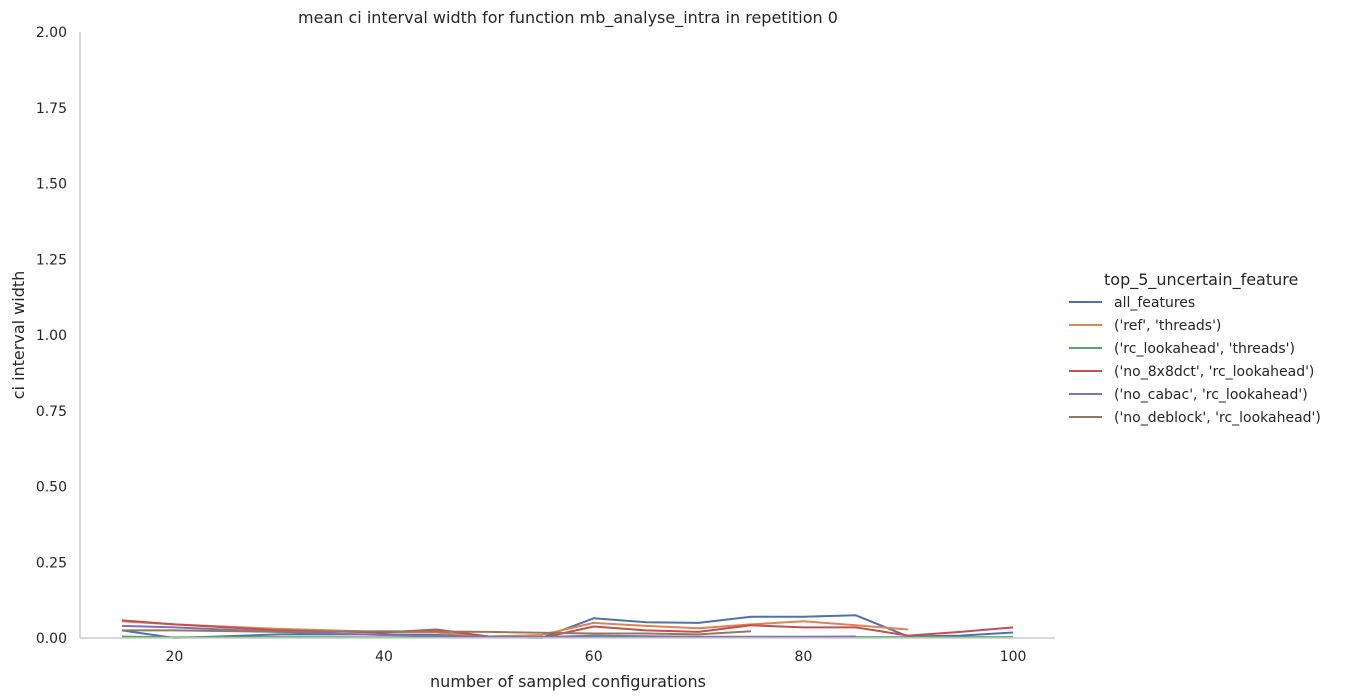 The width and height of the screenshot is (1353, 700). Describe the element at coordinates (1217, 418) in the screenshot. I see `legend-label: ('no_deblock', 'rc_lookahead')` at that location.